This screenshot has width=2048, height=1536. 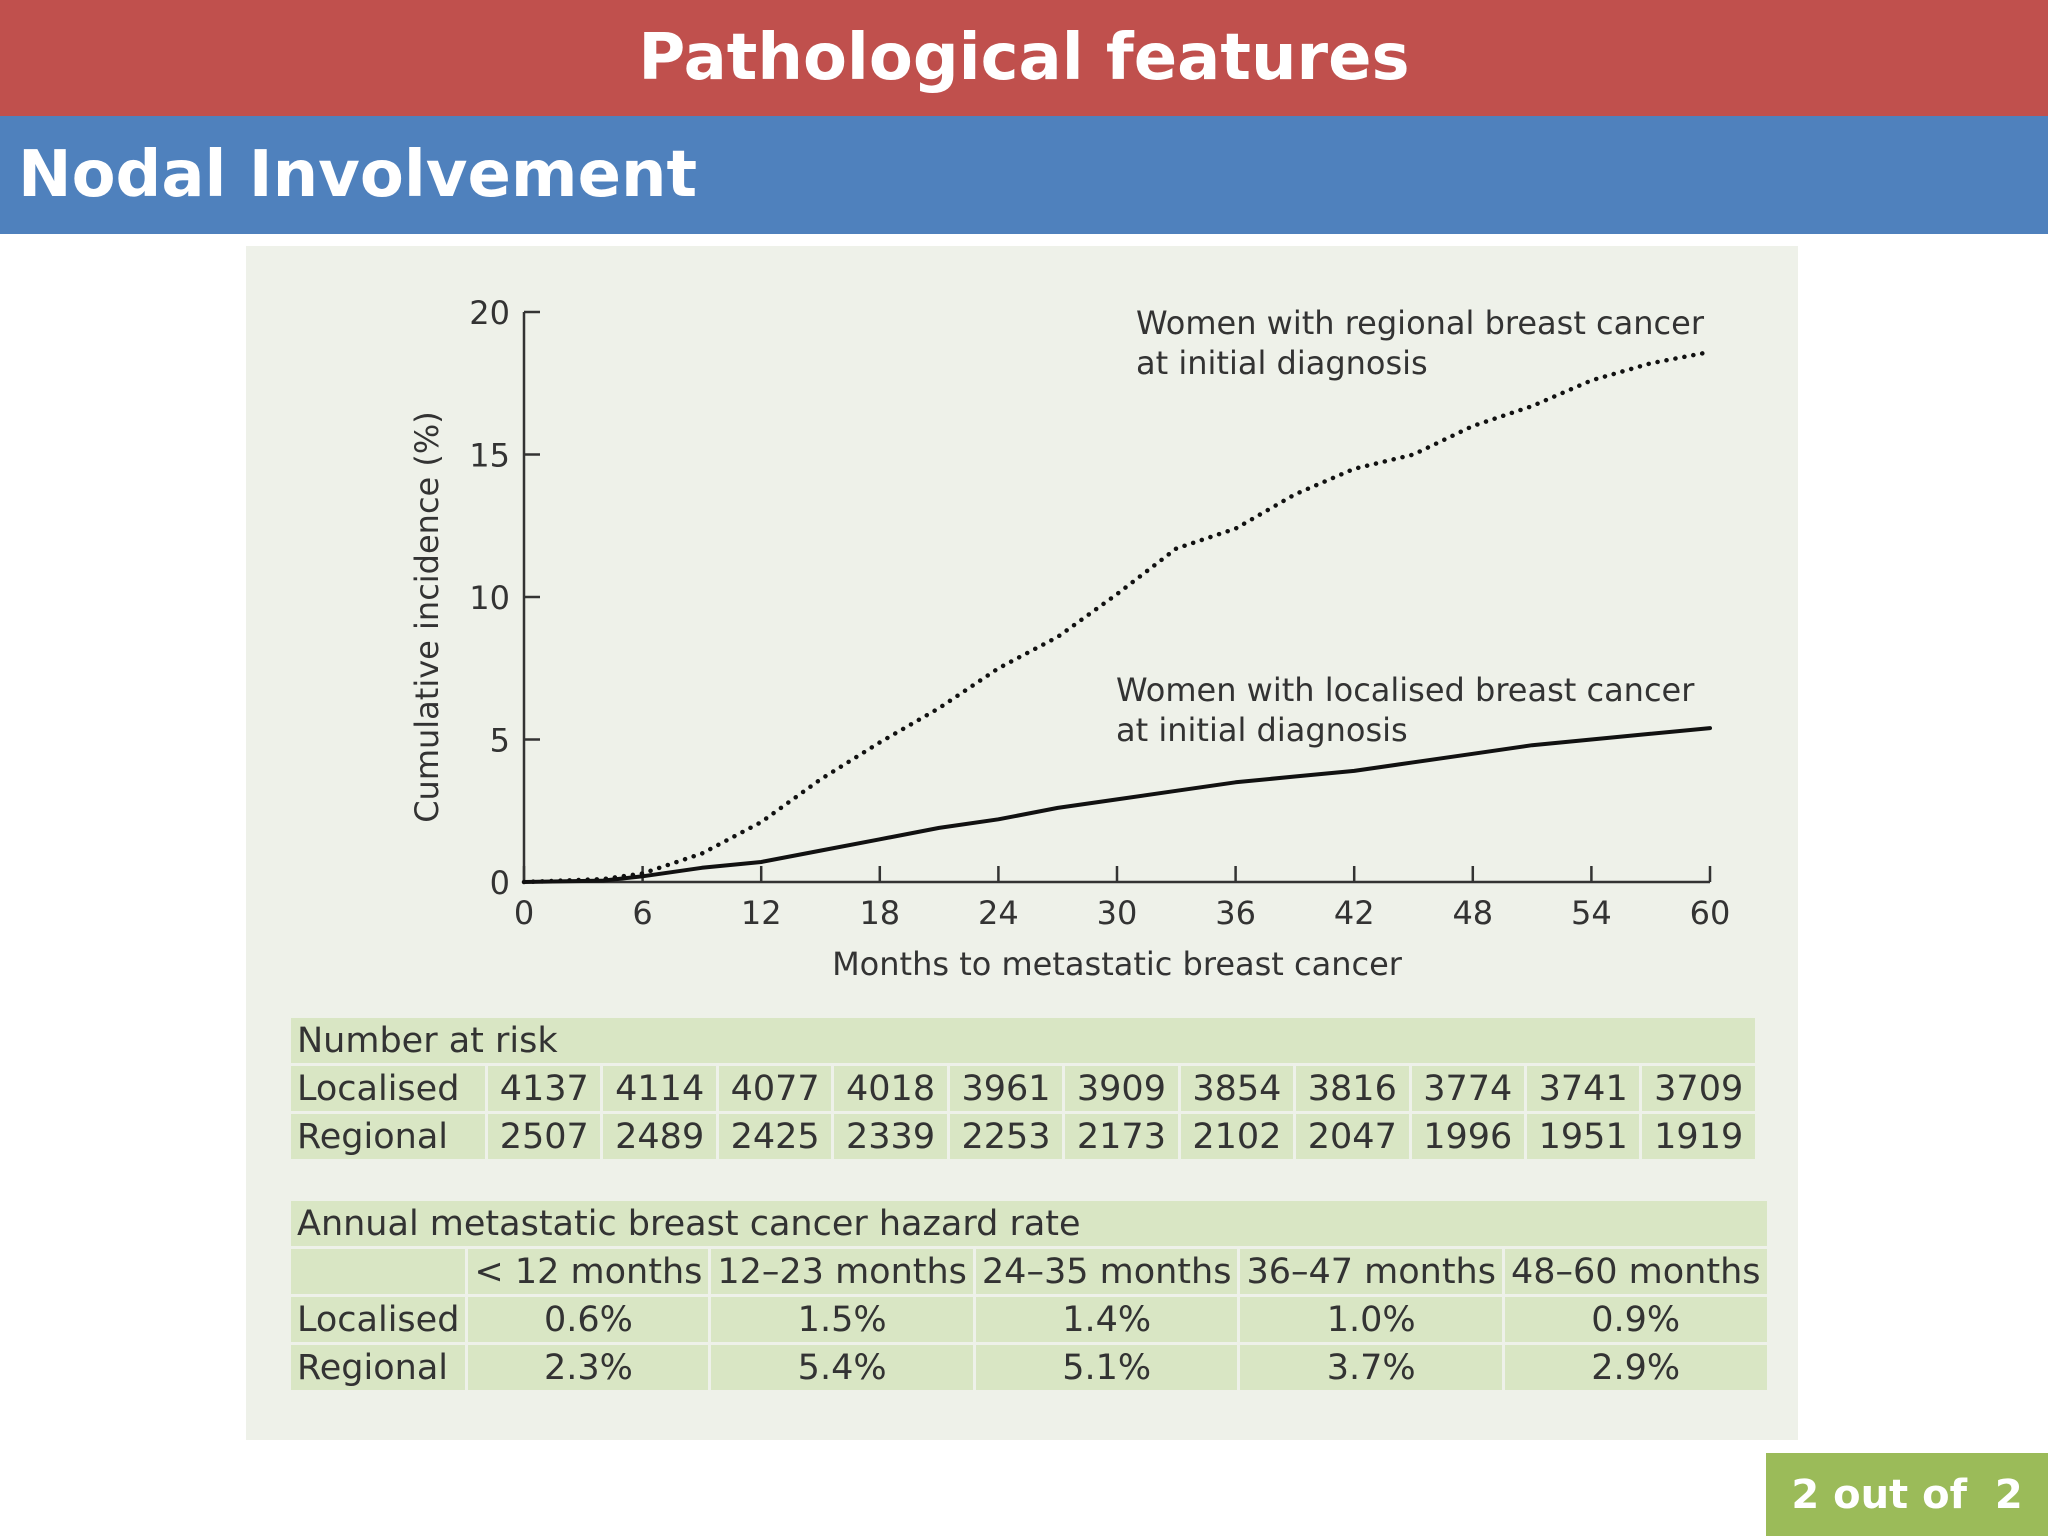 What do you see at coordinates (659, 1088) in the screenshot?
I see `risk-cell: 4114` at bounding box center [659, 1088].